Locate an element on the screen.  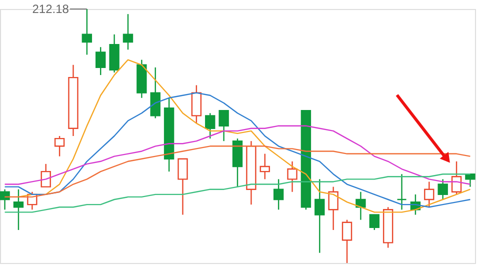
annotation: 212.18 is located at coordinates (51, 9).